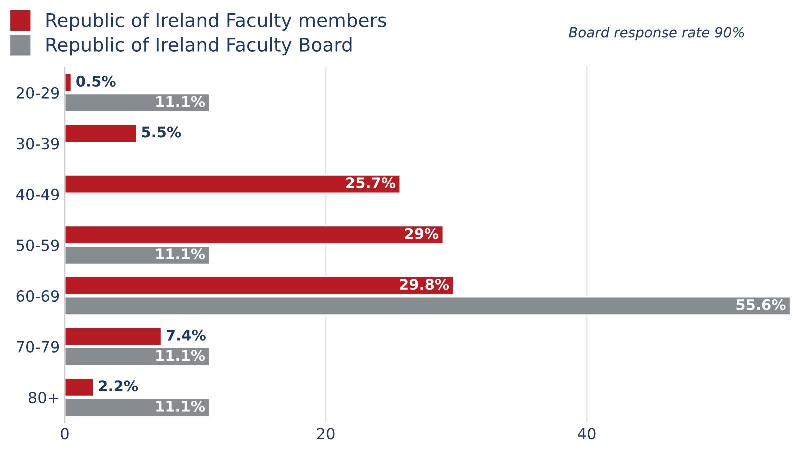 The image size is (793, 450). I want to click on x-tick-label: 0, so click(65, 434).